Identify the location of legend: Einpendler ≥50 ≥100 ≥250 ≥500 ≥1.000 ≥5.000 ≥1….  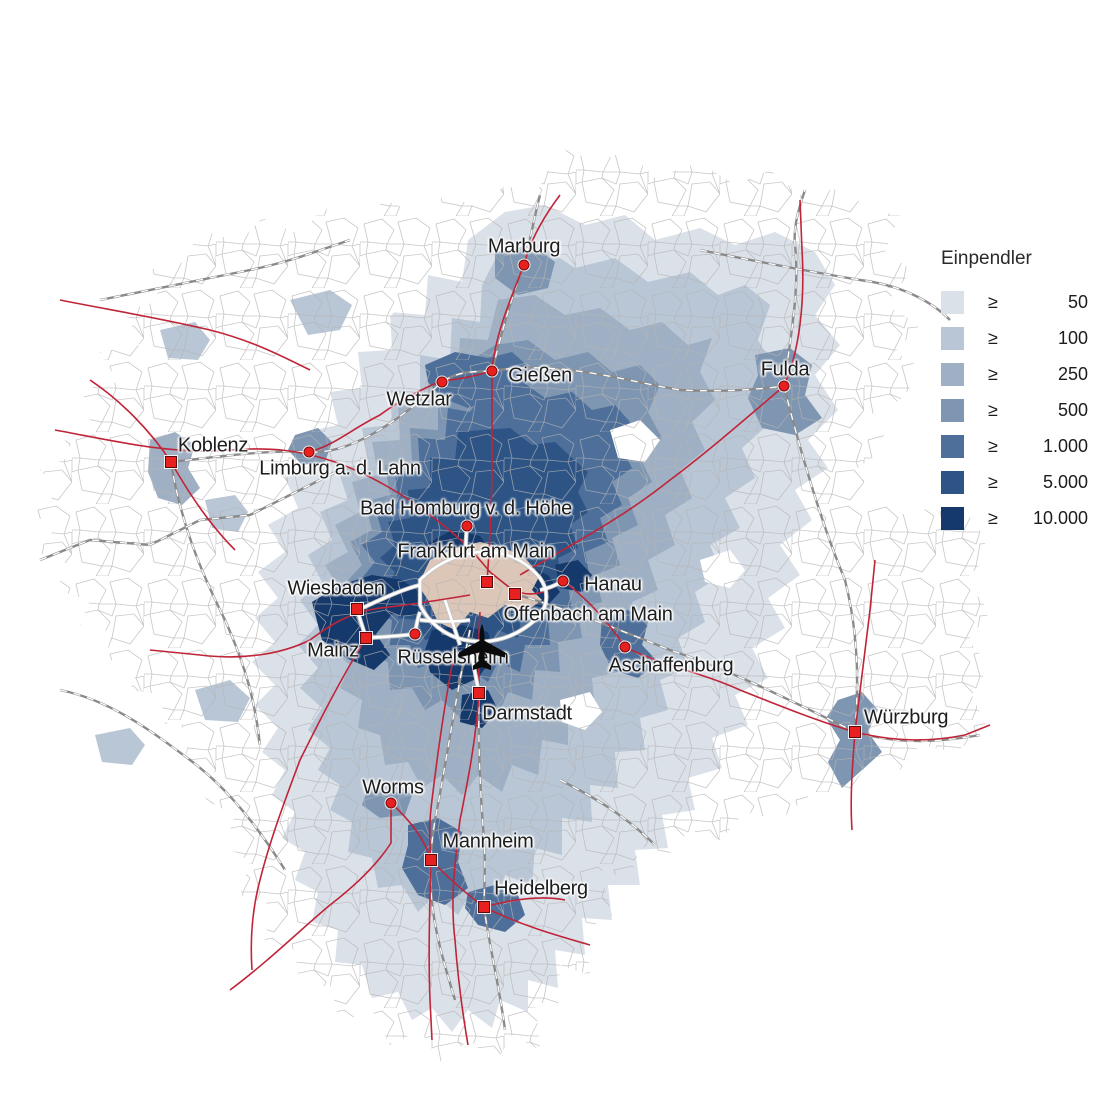
(1014, 392).